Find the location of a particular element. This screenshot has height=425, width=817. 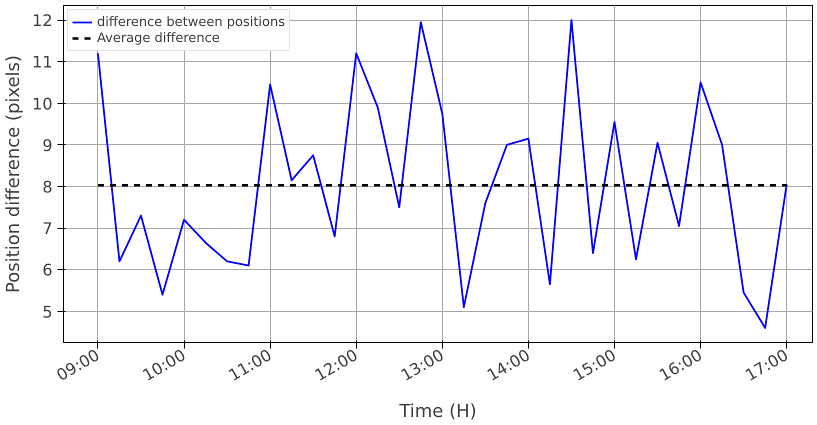

y-tick-label: 12 is located at coordinates (42, 20).